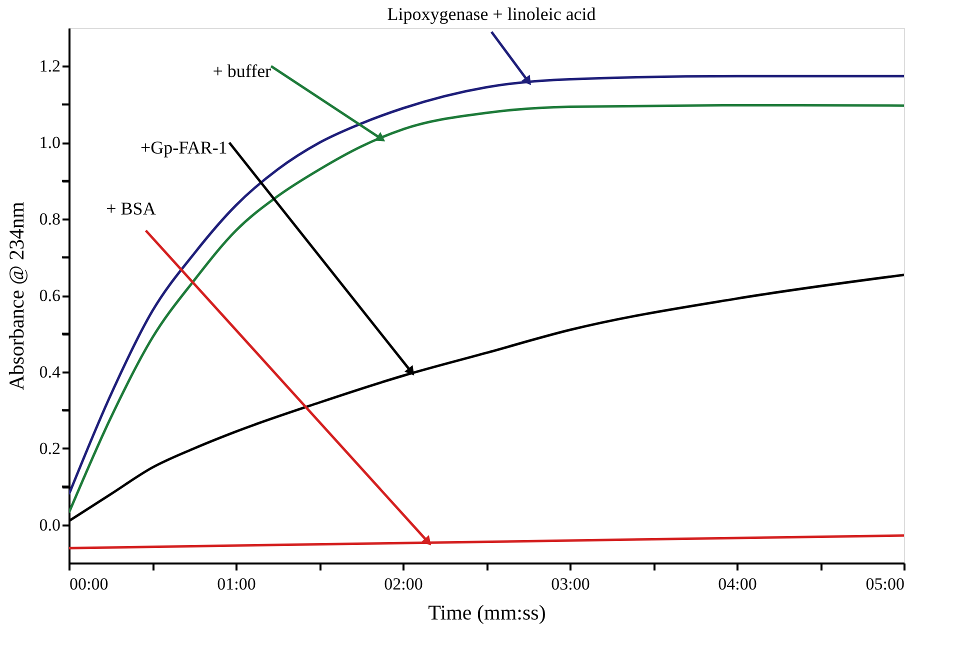 This screenshot has width=959, height=651. What do you see at coordinates (49, 295) in the screenshot?
I see `y-tick-label: 0.6` at bounding box center [49, 295].